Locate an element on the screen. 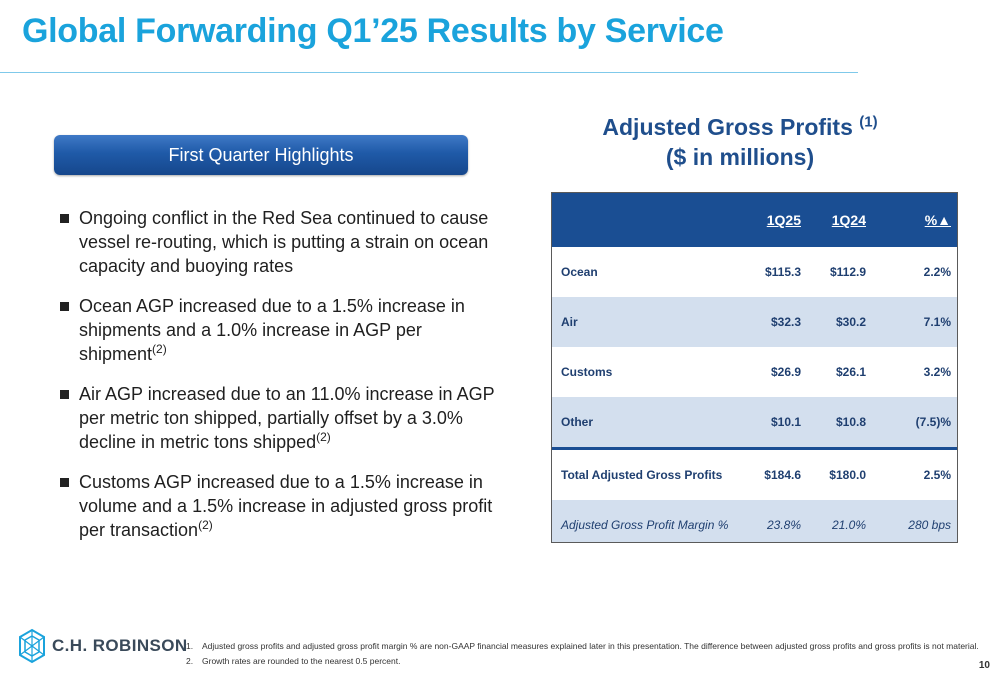  cell-1q25: $26.9 is located at coordinates (785, 372).